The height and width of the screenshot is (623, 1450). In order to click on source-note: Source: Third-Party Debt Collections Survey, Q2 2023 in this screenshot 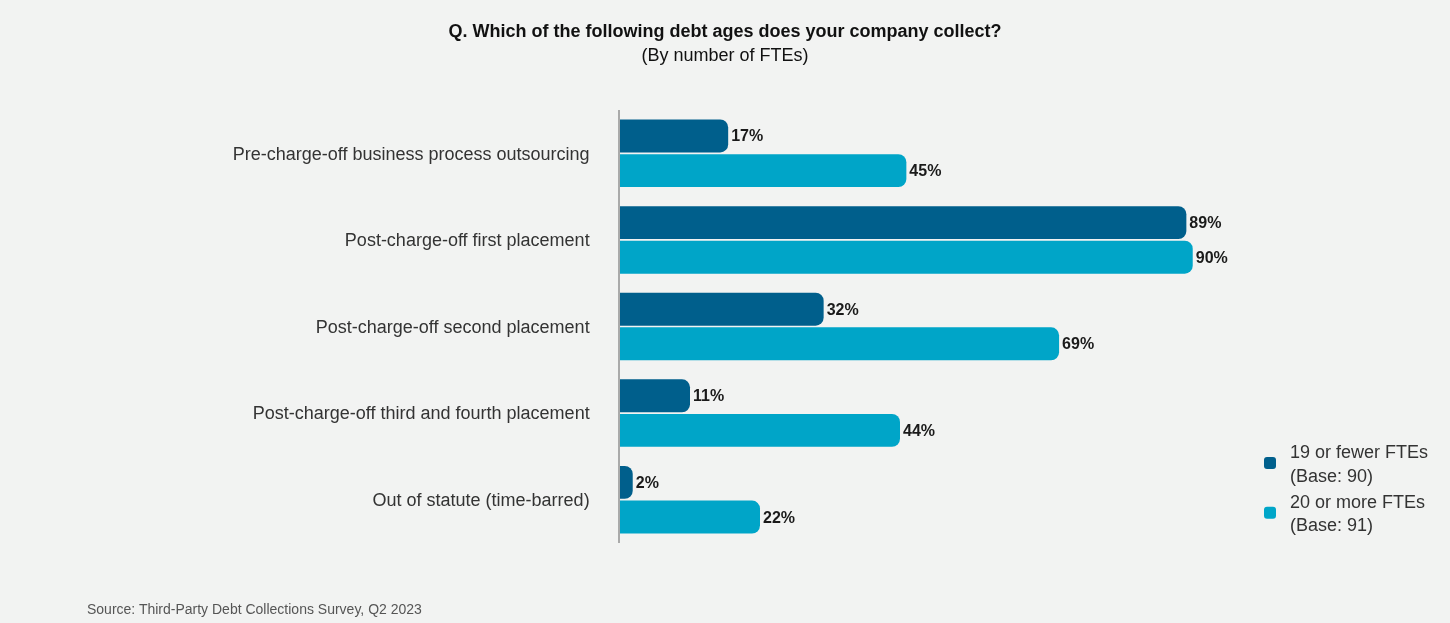, I will do `click(255, 609)`.